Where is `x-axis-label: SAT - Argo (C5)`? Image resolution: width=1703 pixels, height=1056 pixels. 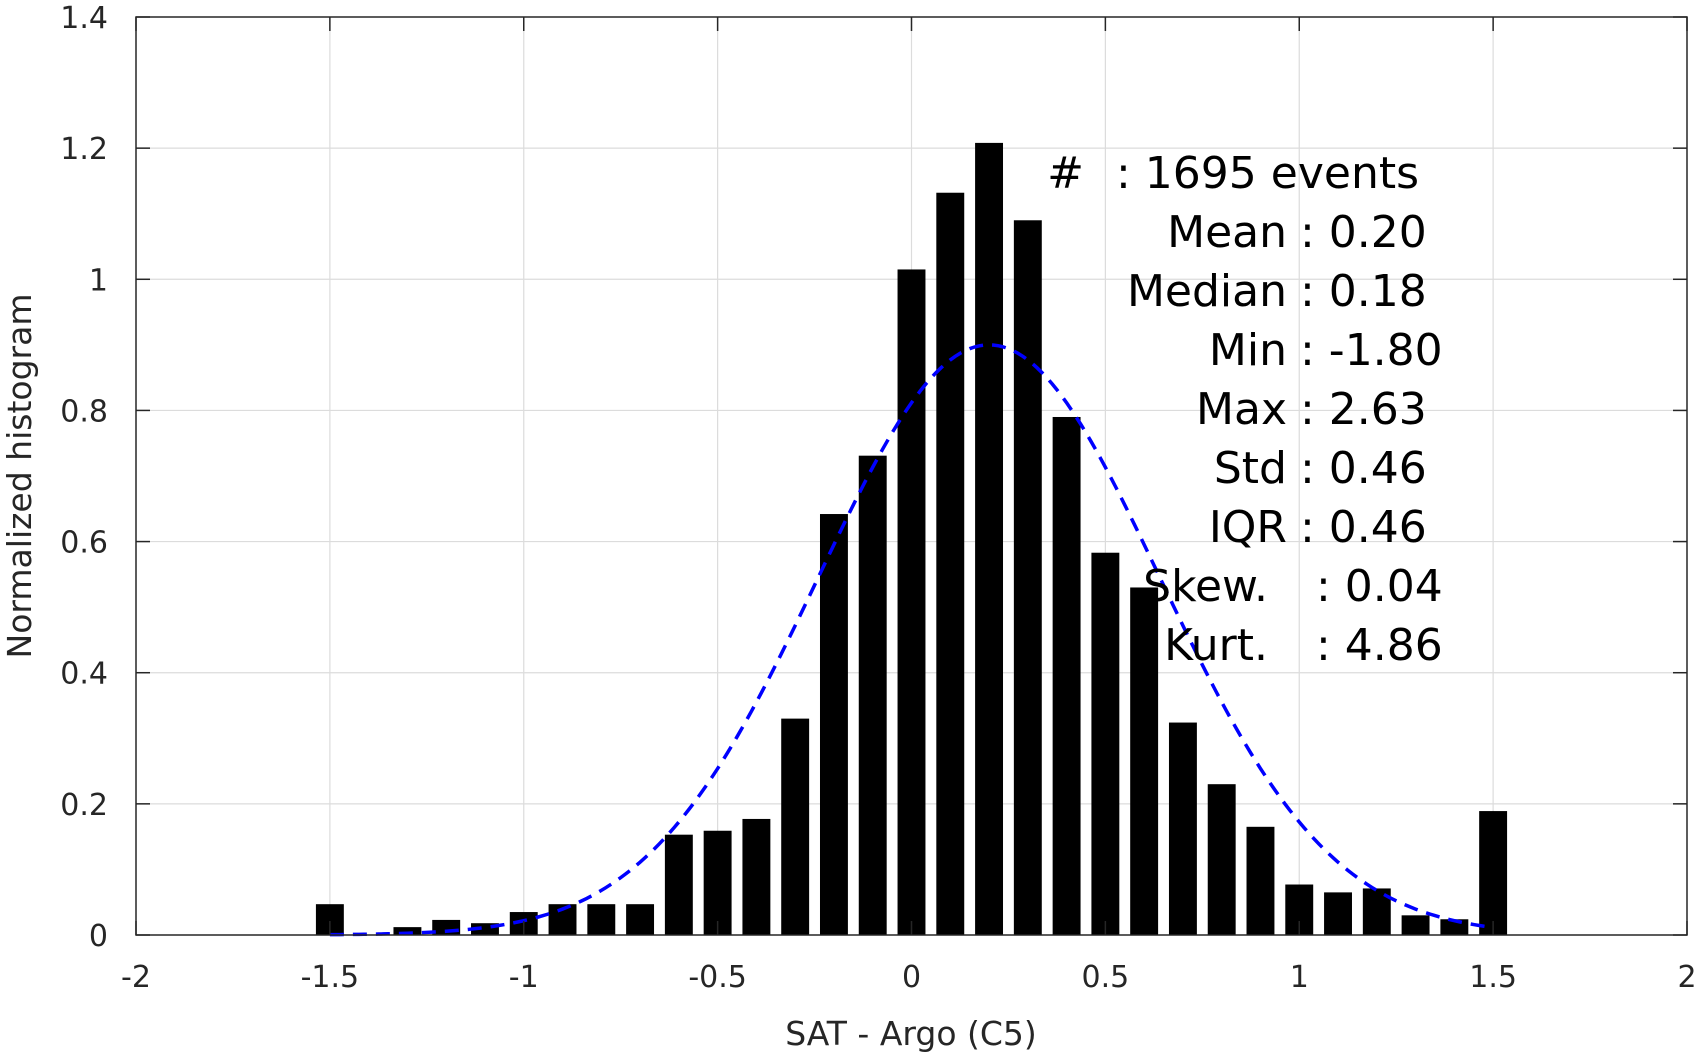 x-axis-label: SAT - Argo (C5) is located at coordinates (911, 1033).